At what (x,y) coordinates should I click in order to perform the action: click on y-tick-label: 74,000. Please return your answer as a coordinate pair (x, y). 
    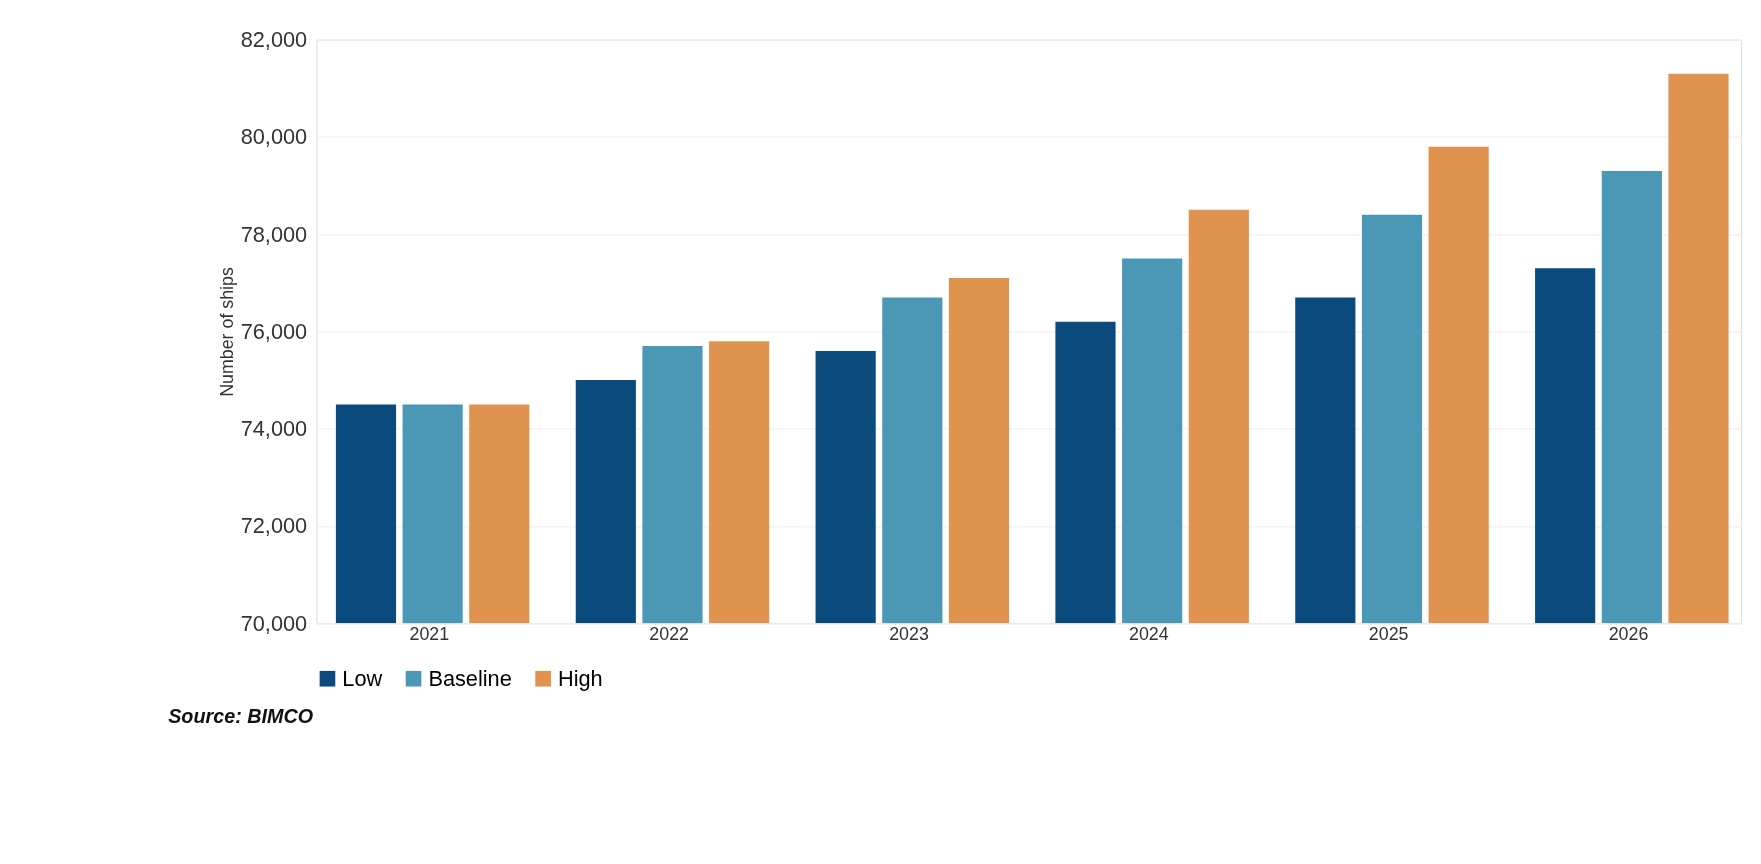
    Looking at the image, I should click on (274, 429).